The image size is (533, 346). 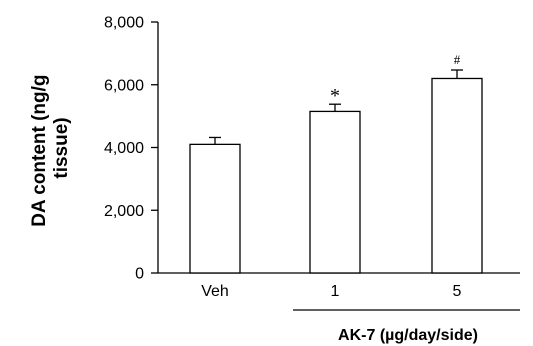 What do you see at coordinates (335, 291) in the screenshot?
I see `x-tick-label: 1` at bounding box center [335, 291].